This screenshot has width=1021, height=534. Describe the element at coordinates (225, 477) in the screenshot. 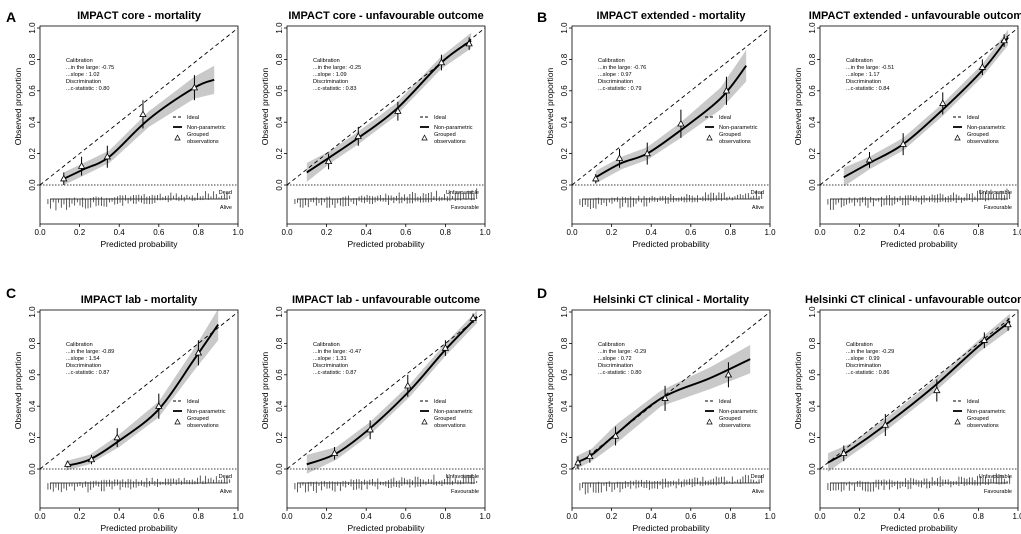

I see `outcome-label-top: Dead` at that location.